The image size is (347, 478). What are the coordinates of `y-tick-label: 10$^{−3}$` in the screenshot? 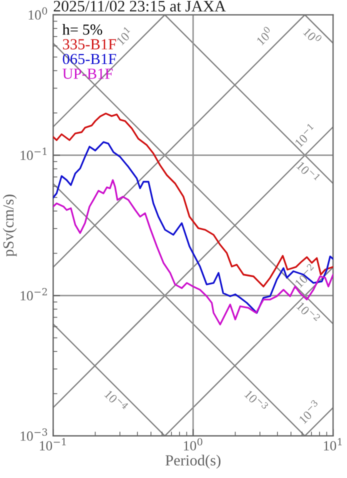 It's located at (34, 434).